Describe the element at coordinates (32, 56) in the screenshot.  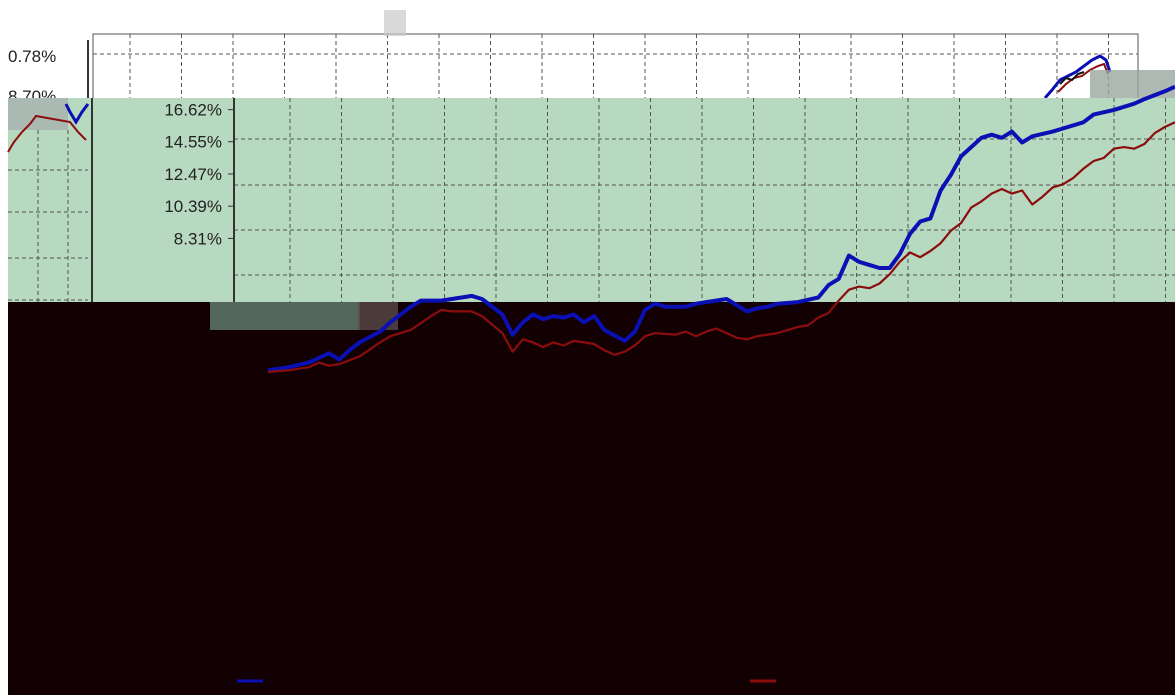
I see `back-y-tick-label: 0.78%` at that location.